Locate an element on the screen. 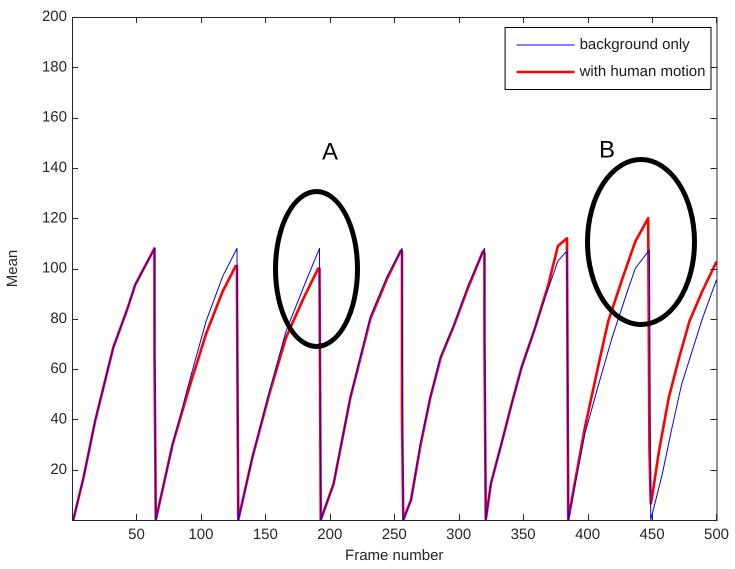 The width and height of the screenshot is (735, 569). y-tick-label: 160 is located at coordinates (54, 117).